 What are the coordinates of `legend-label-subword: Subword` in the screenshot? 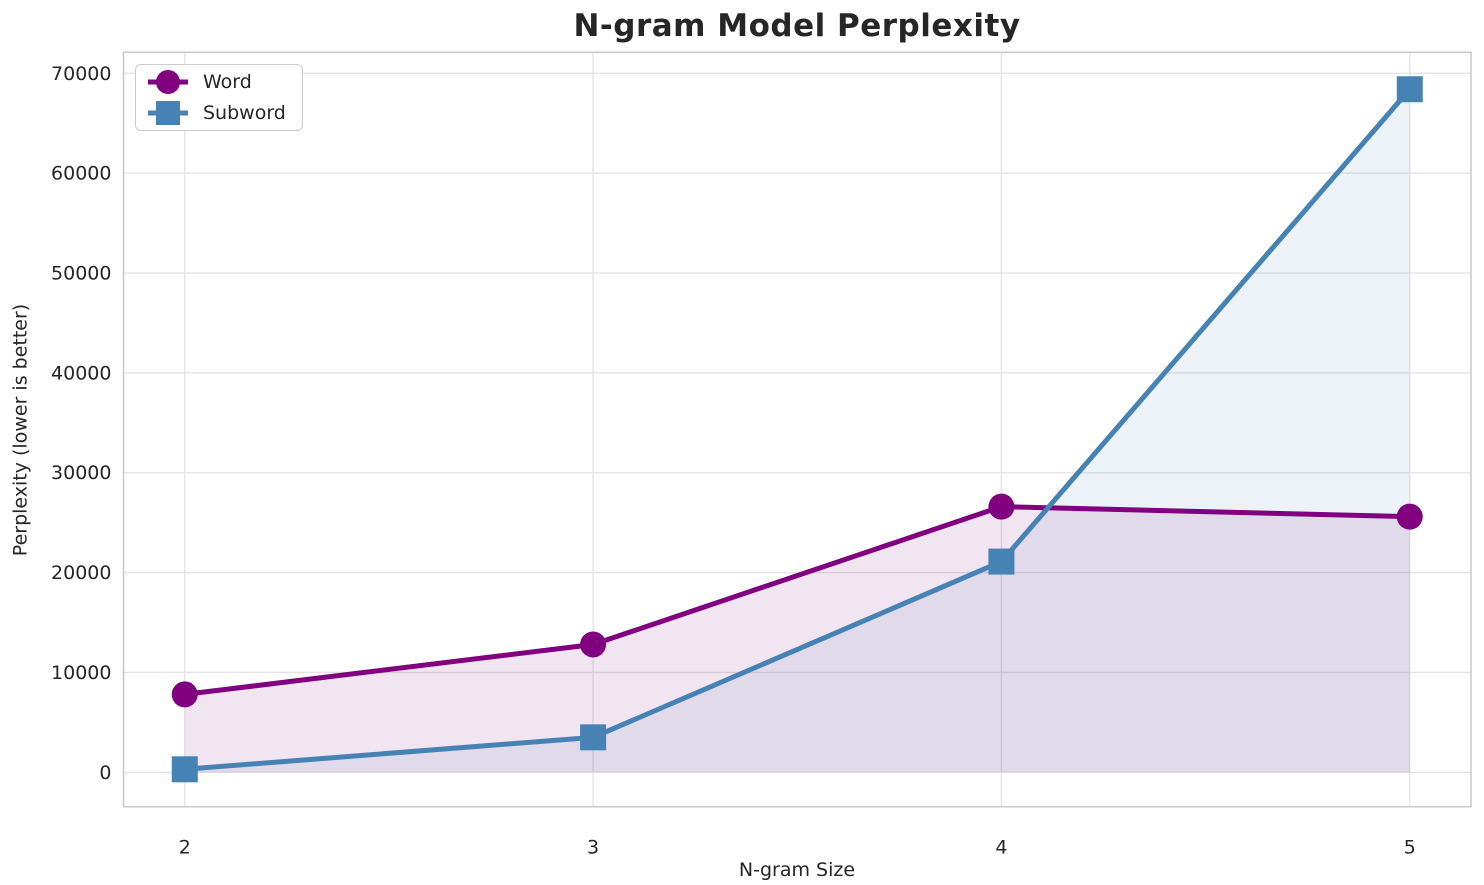 It's located at (244, 112).